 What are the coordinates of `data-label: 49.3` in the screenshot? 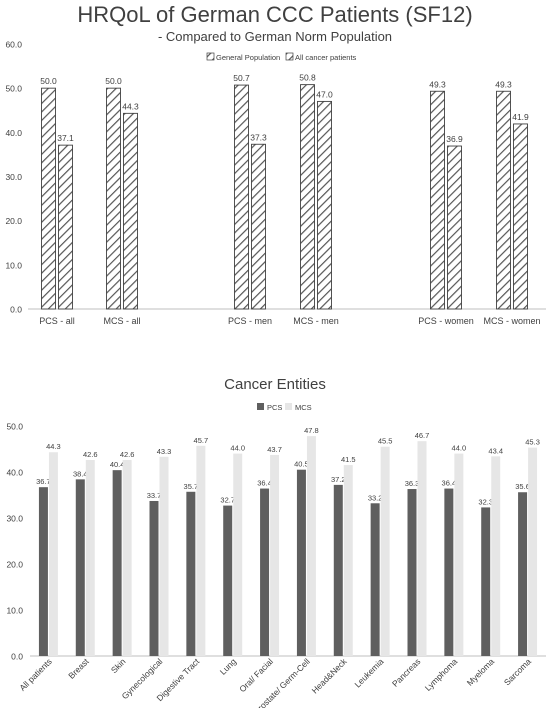 It's located at (437, 84).